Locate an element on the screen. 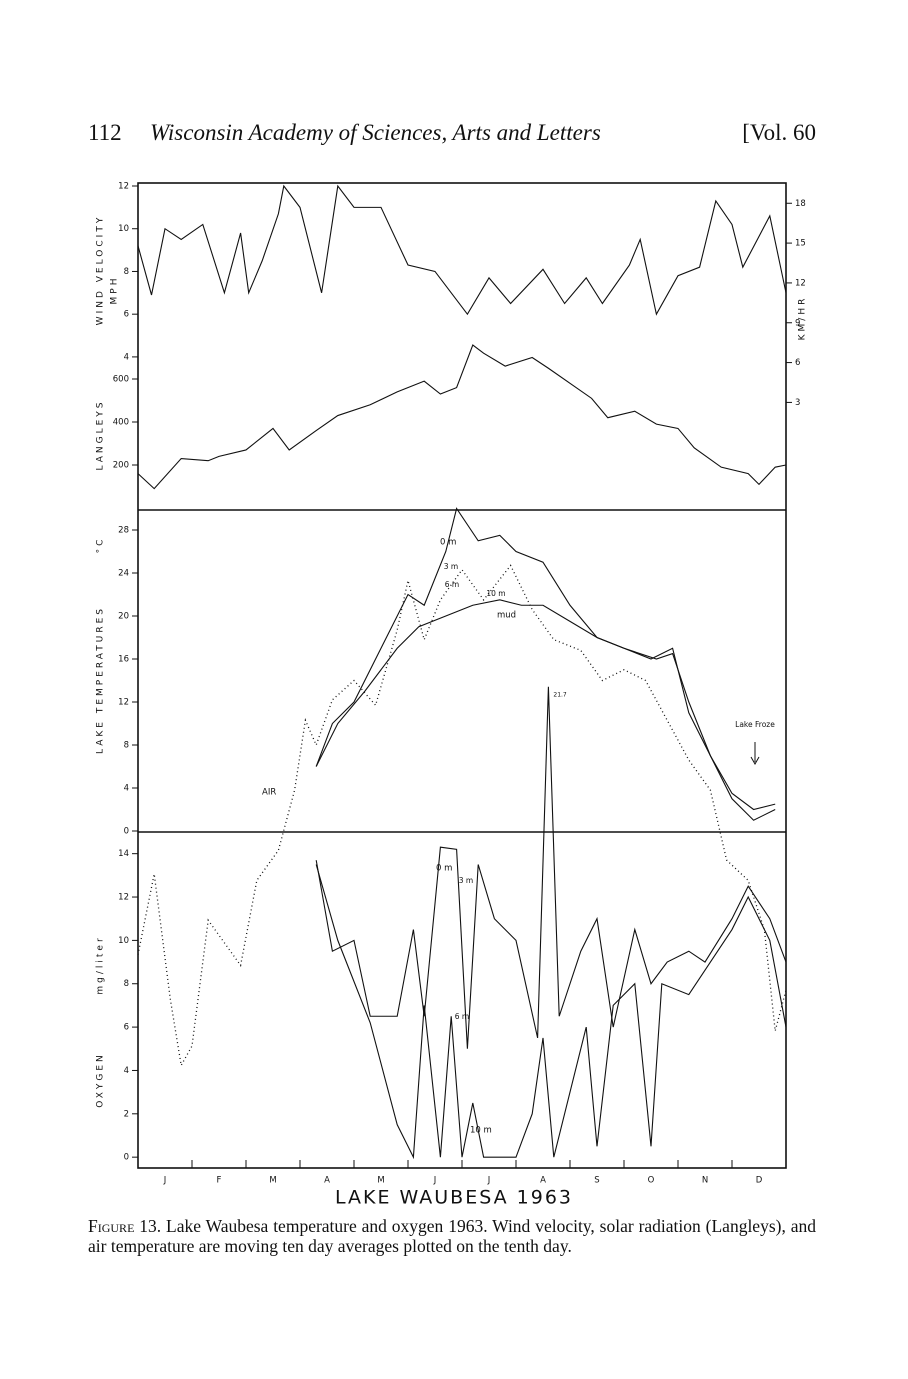 Image resolution: width=908 pixels, height=1379 pixels. x-tick-label: N is located at coordinates (705, 1181).